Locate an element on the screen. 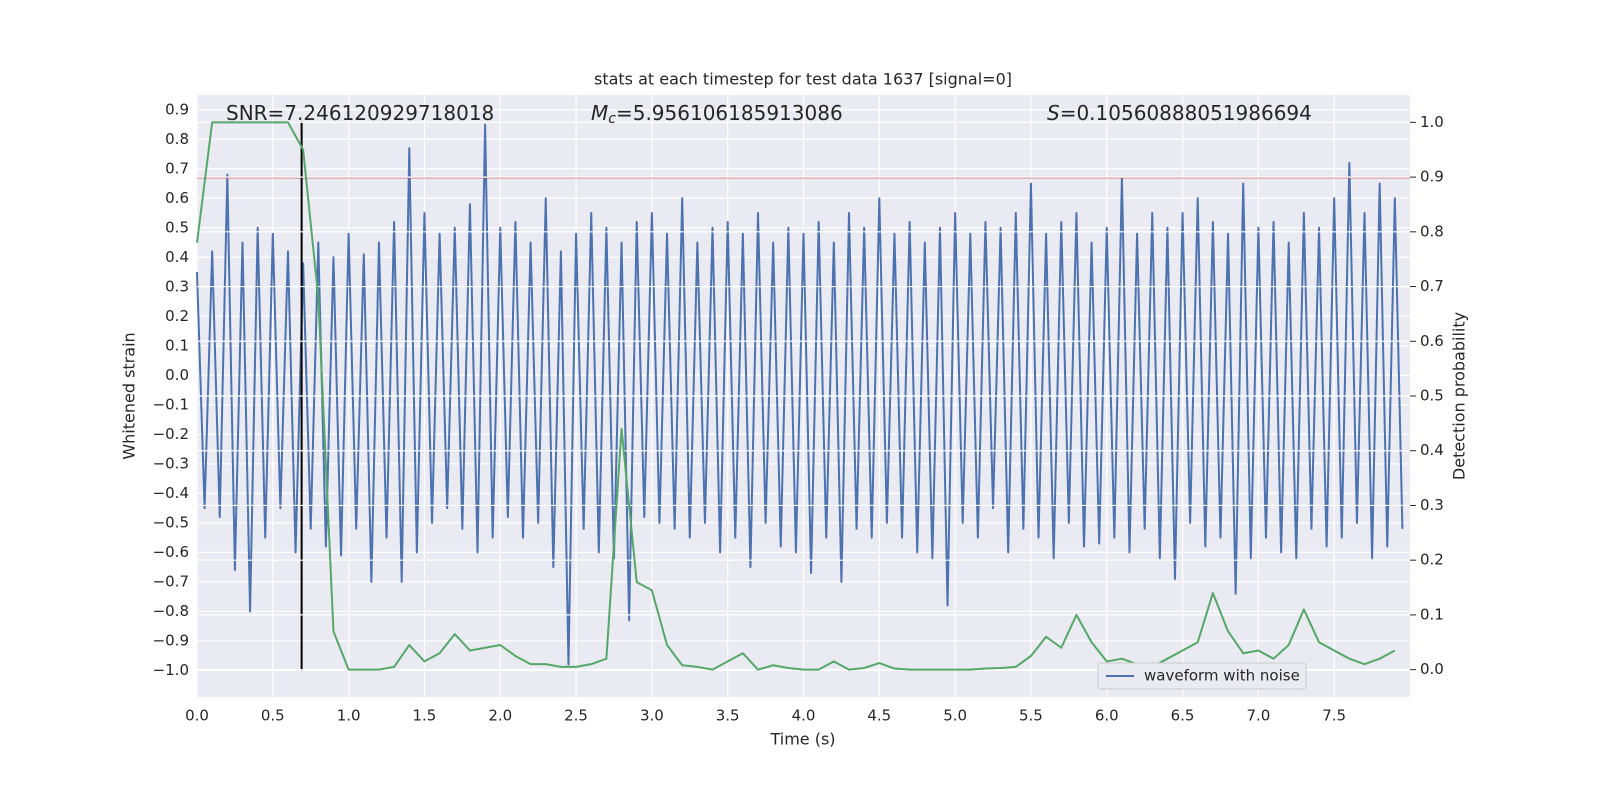 Image resolution: width=1600 pixels, height=800 pixels. y2-axis-label: Detection probability is located at coordinates (1459, 396).